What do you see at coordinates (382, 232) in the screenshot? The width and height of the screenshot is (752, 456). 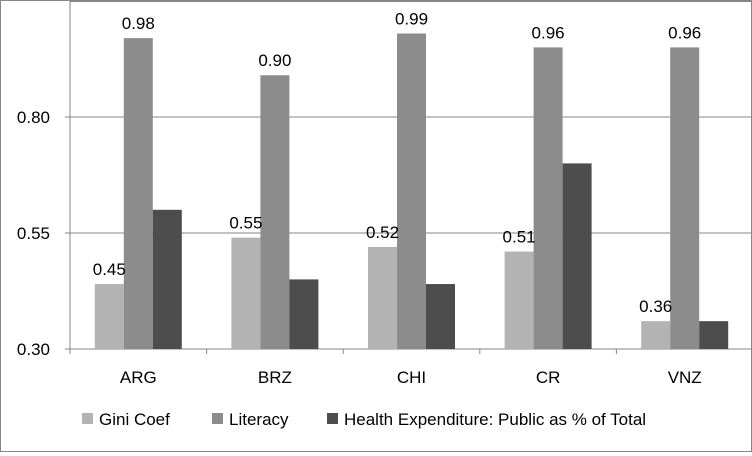 I see `data-label: 0.52` at bounding box center [382, 232].